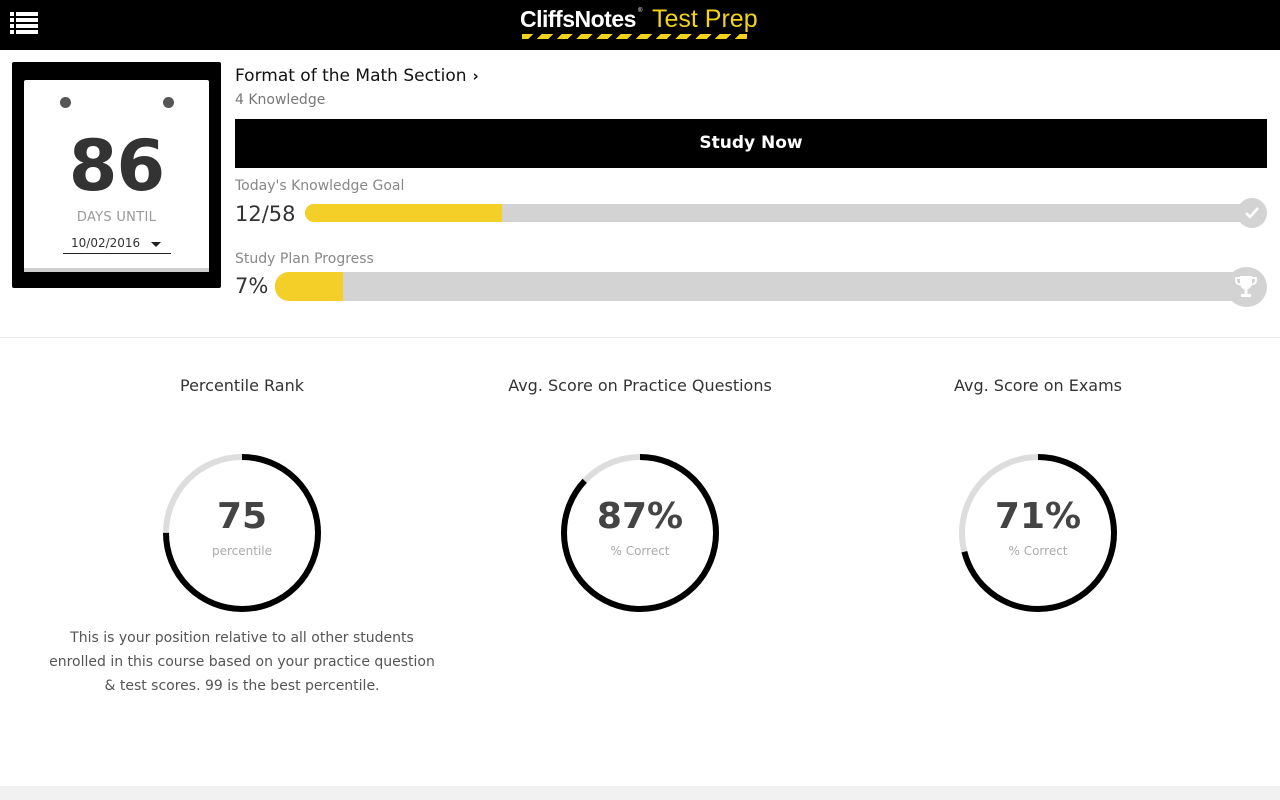  I want to click on stat-title: Avg. Score on Practice Questions, so click(640, 385).